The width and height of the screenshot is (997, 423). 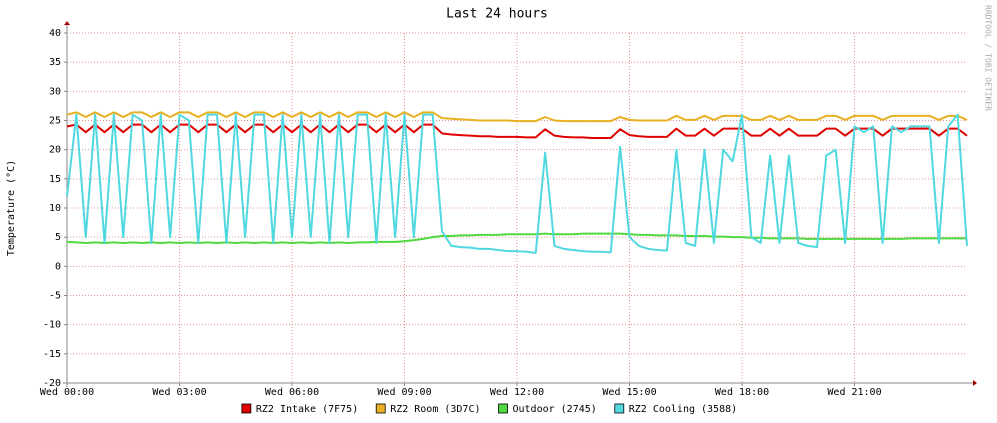 I want to click on x-tick-label: Wed 09:00, so click(x=404, y=392).